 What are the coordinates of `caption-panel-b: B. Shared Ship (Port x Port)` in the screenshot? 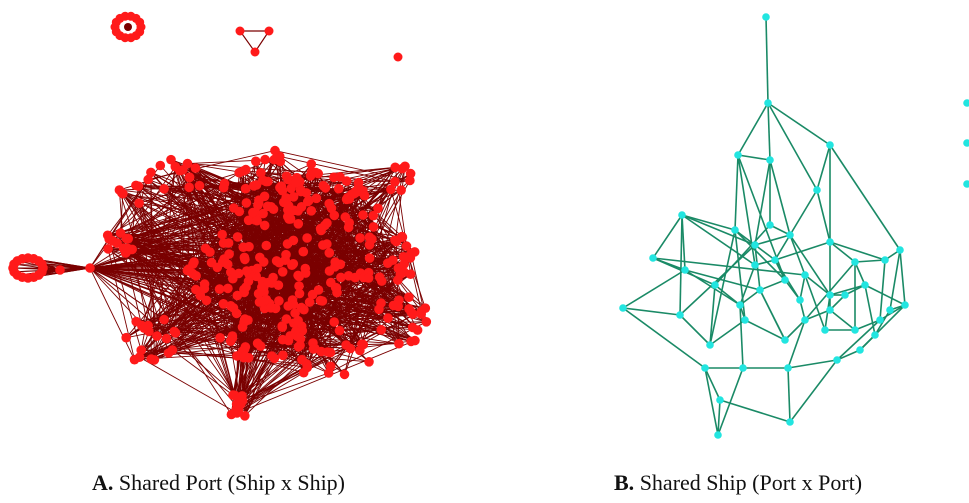 It's located at (738, 483).